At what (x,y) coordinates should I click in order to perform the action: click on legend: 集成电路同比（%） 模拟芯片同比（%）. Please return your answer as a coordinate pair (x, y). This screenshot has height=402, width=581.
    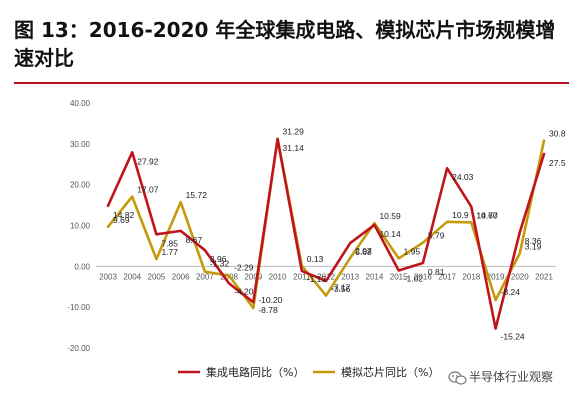
    Looking at the image, I should click on (308, 372).